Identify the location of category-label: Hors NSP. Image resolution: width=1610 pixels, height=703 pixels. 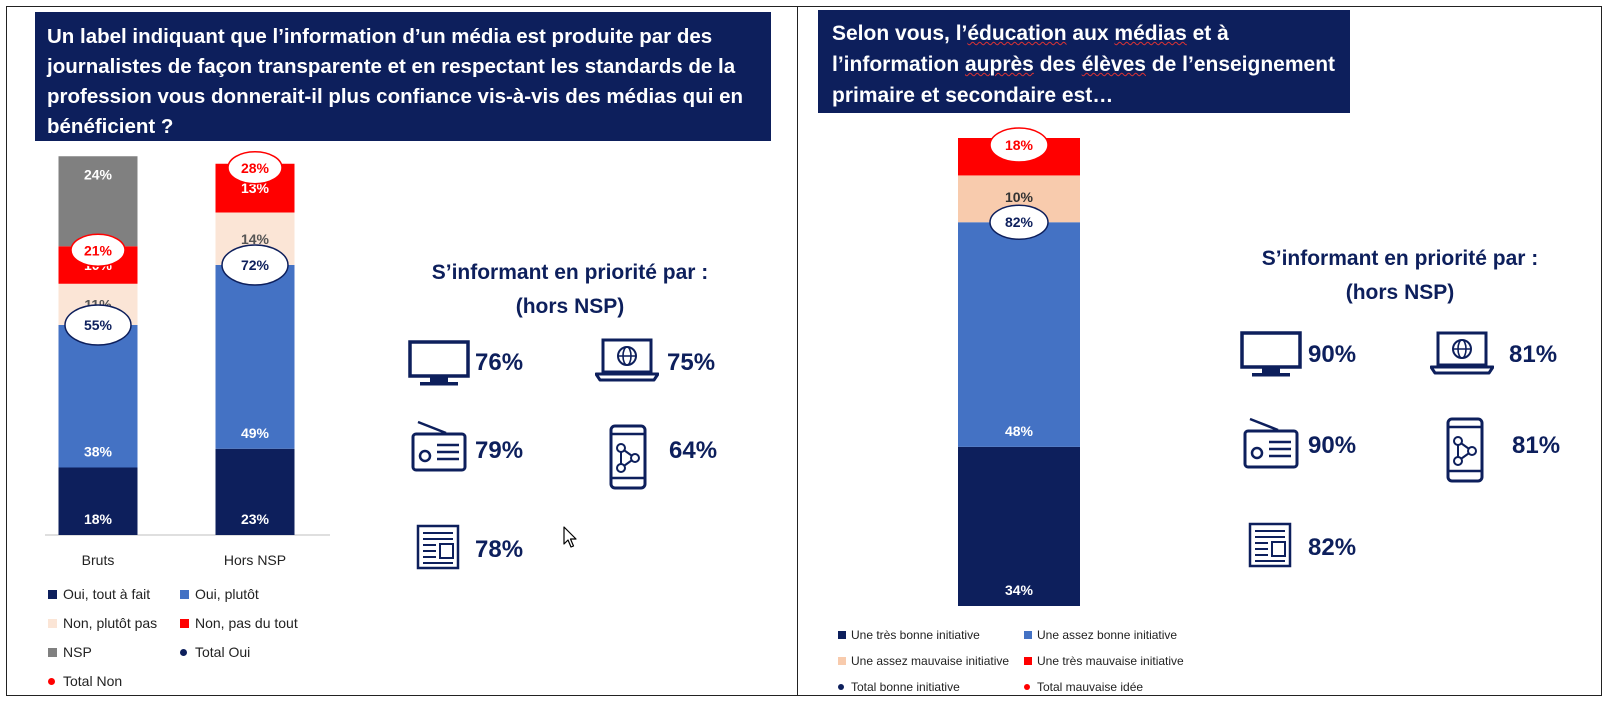
(255, 560).